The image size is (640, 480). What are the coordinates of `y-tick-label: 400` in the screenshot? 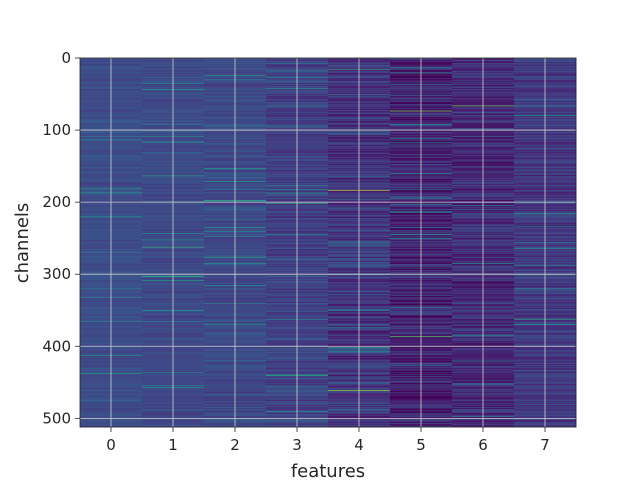 It's located at (56, 346).